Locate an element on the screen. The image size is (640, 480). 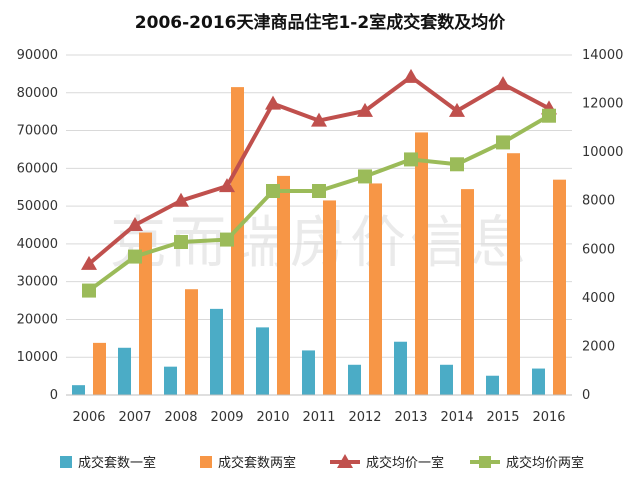
point-成交均价两室-2008 is located at coordinates (181, 242).